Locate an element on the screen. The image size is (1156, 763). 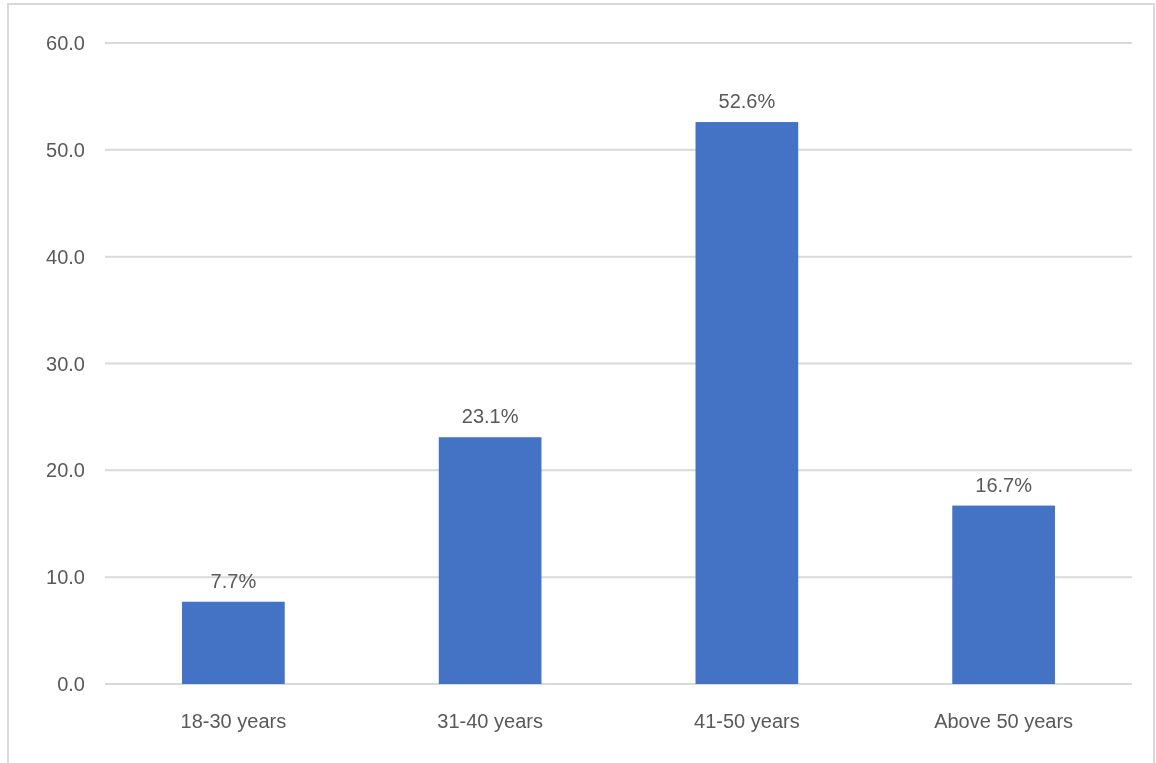
y-tick-label: 40.0 is located at coordinates (65, 256).